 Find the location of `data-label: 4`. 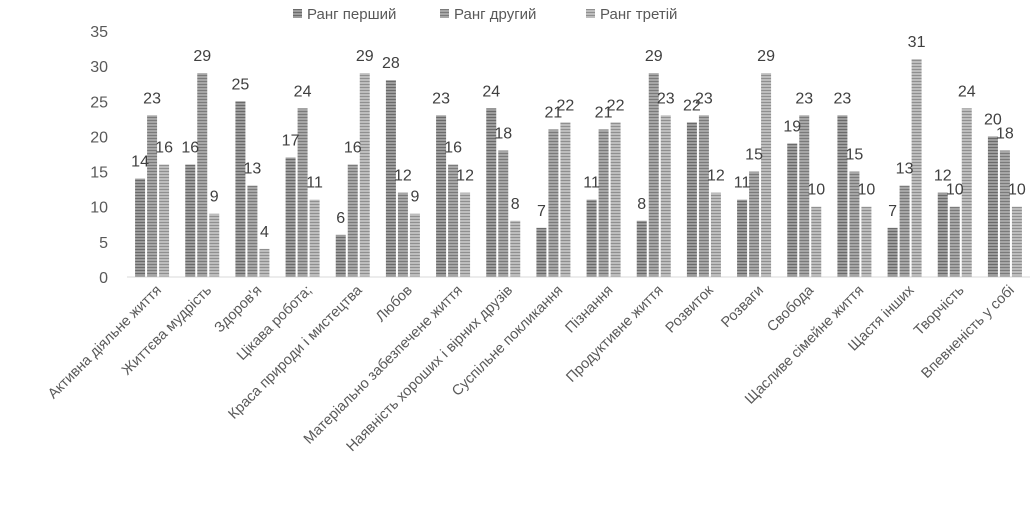

data-label: 4 is located at coordinates (264, 232).